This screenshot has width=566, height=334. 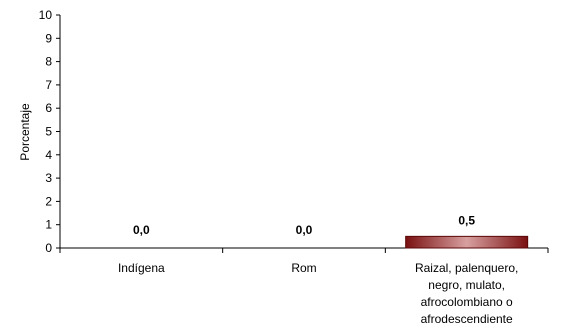 What do you see at coordinates (48, 38) in the screenshot?
I see `y-tick-label: 9` at bounding box center [48, 38].